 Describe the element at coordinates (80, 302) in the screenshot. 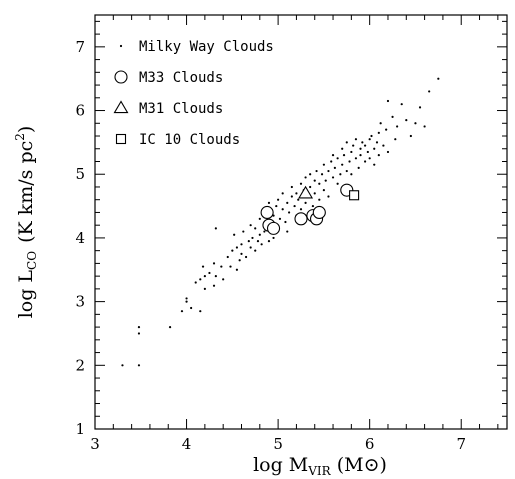

I see `y-tick-label: 3` at that location.